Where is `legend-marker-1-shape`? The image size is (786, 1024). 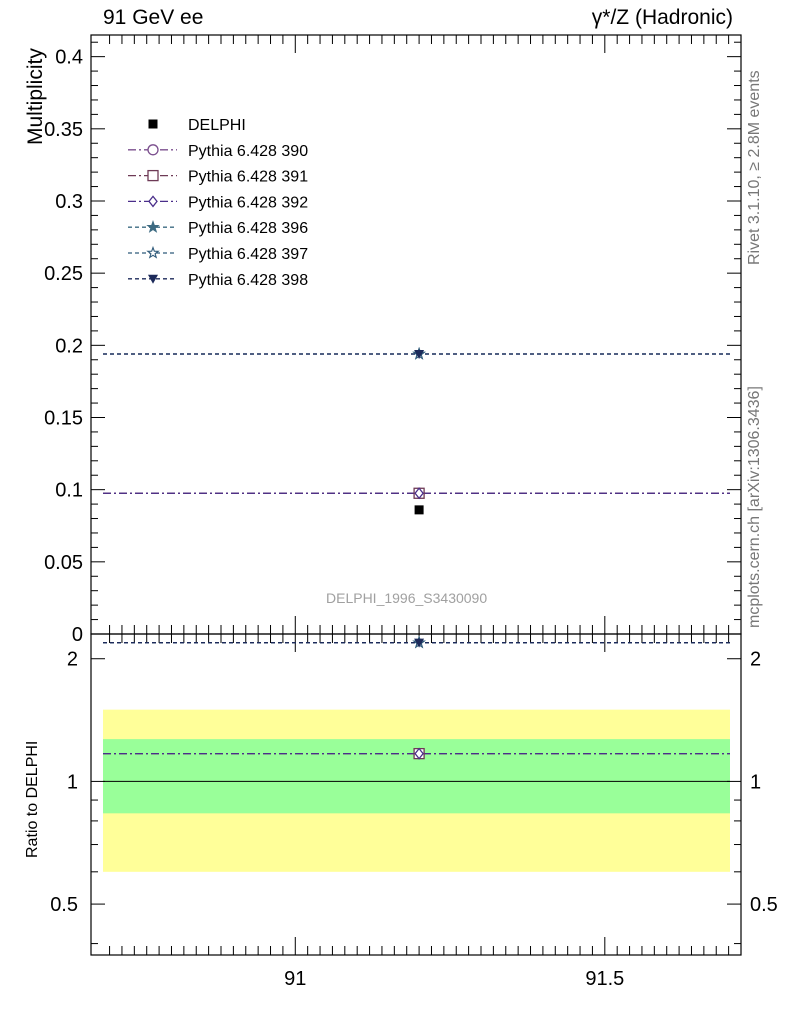
legend-marker-1-shape is located at coordinates (153, 175).